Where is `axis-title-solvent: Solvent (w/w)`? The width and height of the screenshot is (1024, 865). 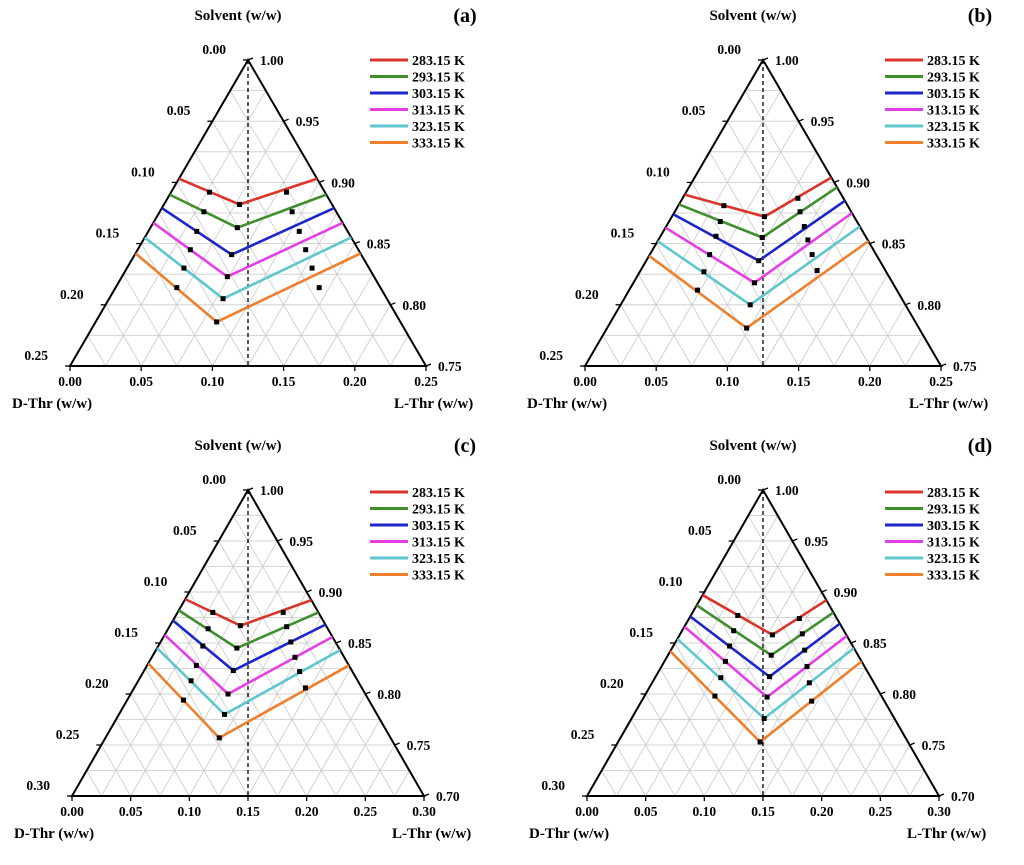 axis-title-solvent: Solvent (w/w) is located at coordinates (752, 16).